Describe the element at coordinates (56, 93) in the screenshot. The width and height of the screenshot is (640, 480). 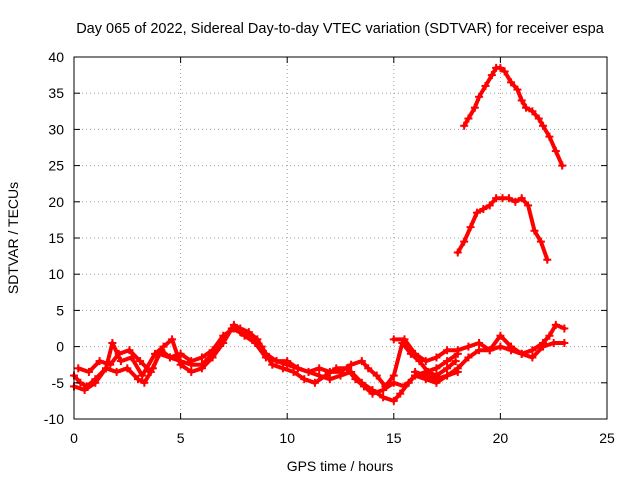
I see `y-tick-label: 35` at that location.